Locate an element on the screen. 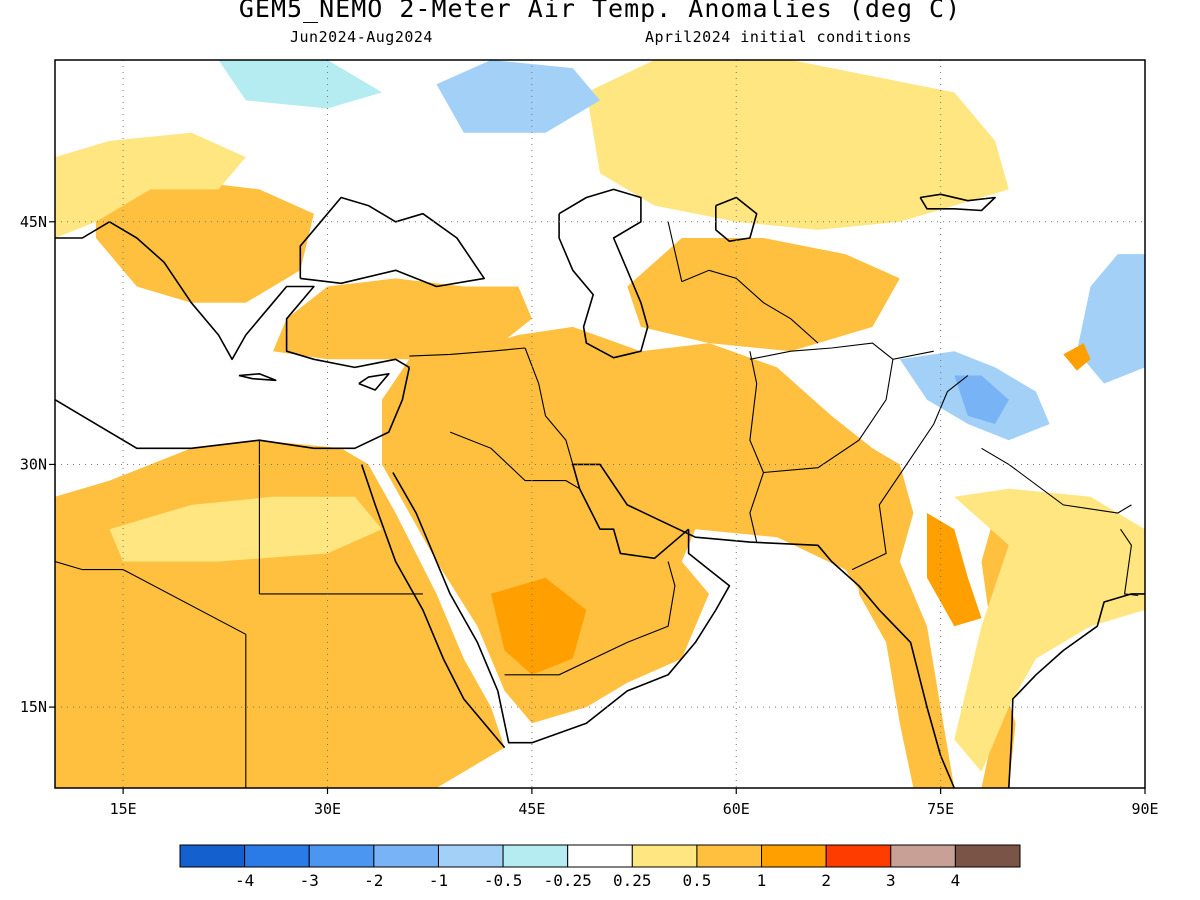 This screenshot has width=1200, height=900. lon-tick-label: 60E is located at coordinates (736, 809).